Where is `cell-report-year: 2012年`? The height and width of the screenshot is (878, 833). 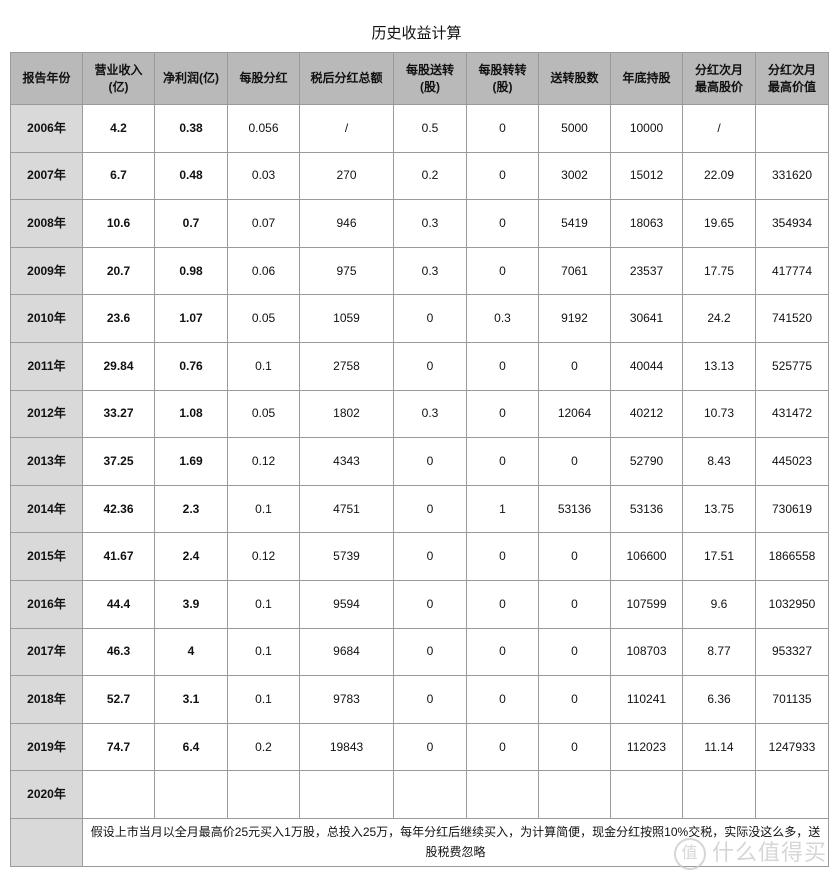 cell-report-year: 2012年 is located at coordinates (46, 414).